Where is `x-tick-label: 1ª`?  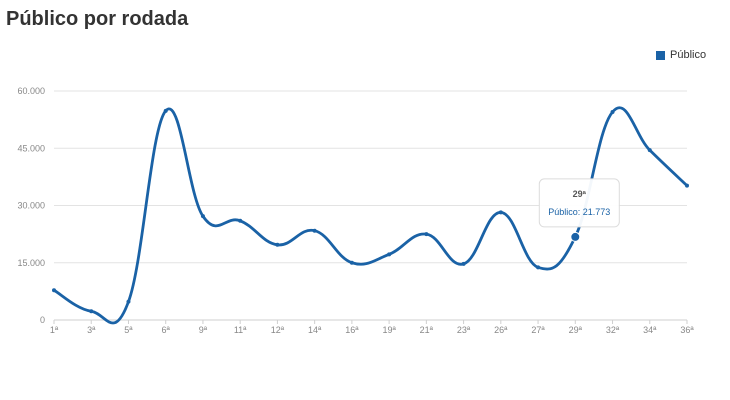 x-tick-label: 1ª is located at coordinates (54, 330).